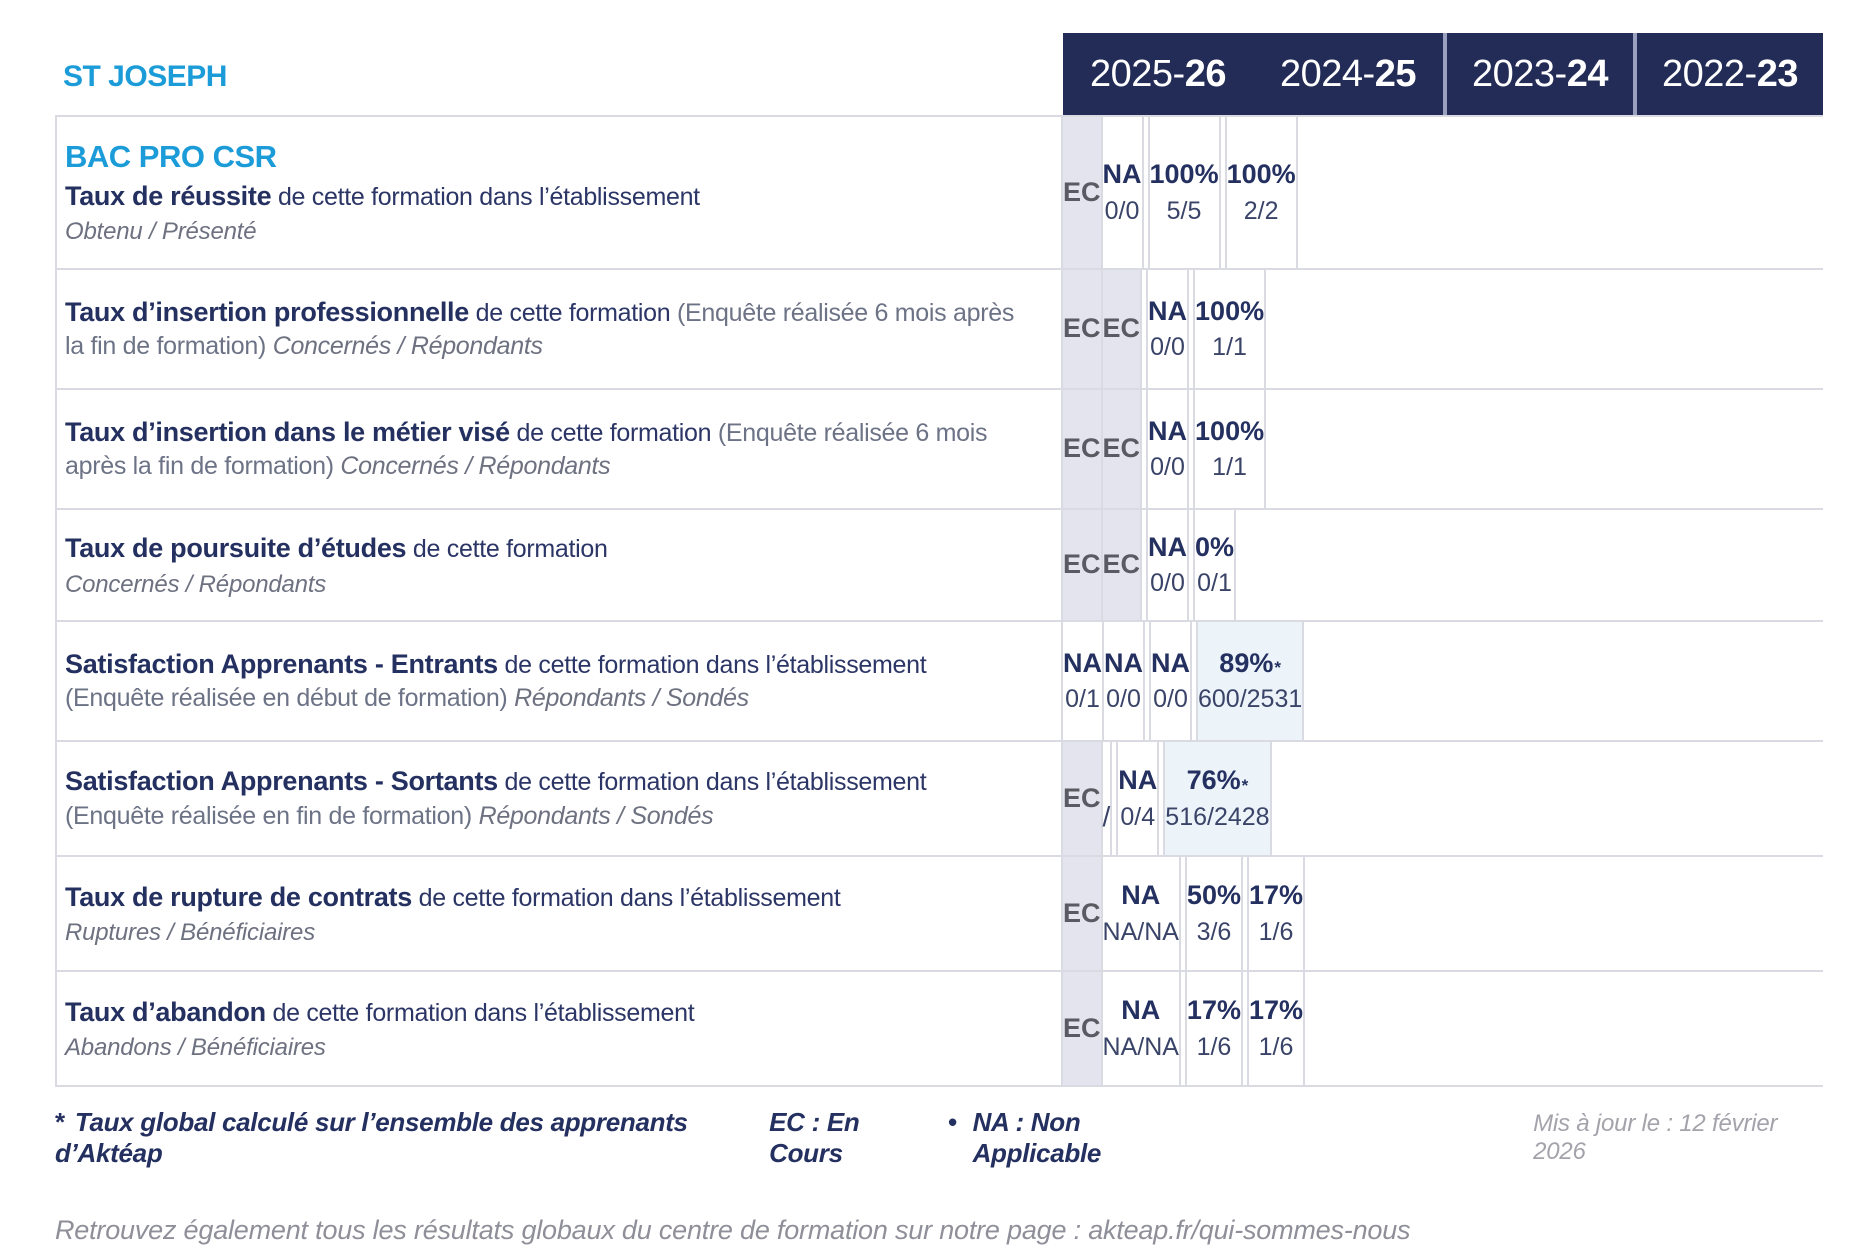 The image size is (1875, 1250). What do you see at coordinates (268, 815) in the screenshot?
I see `metric-survey-note: (Enquête réalisée en fin de formation)` at bounding box center [268, 815].